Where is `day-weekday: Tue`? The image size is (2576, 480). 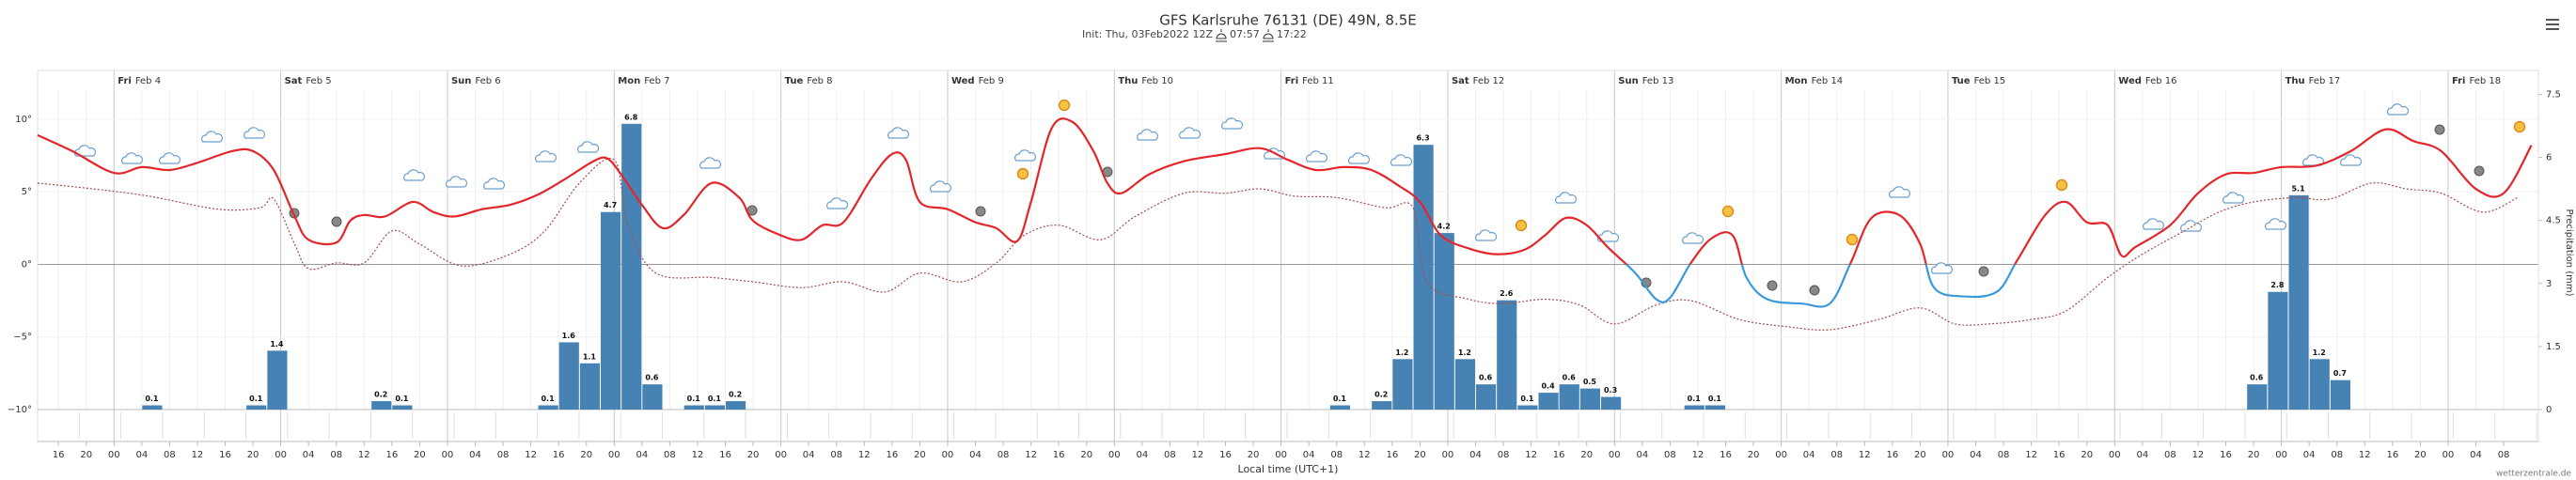 day-weekday: Tue is located at coordinates (1962, 81).